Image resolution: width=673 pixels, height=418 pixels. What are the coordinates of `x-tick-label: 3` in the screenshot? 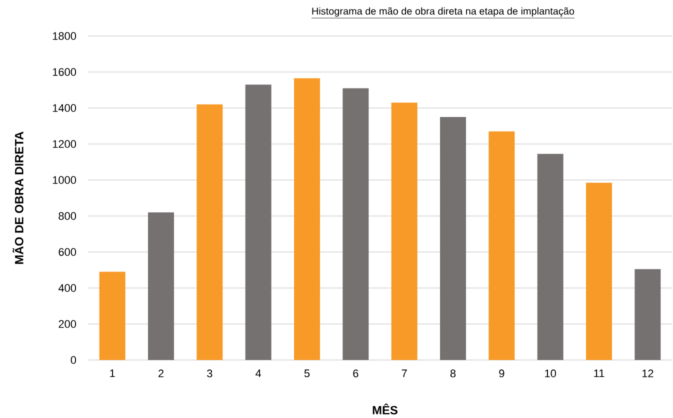 It's located at (209, 374).